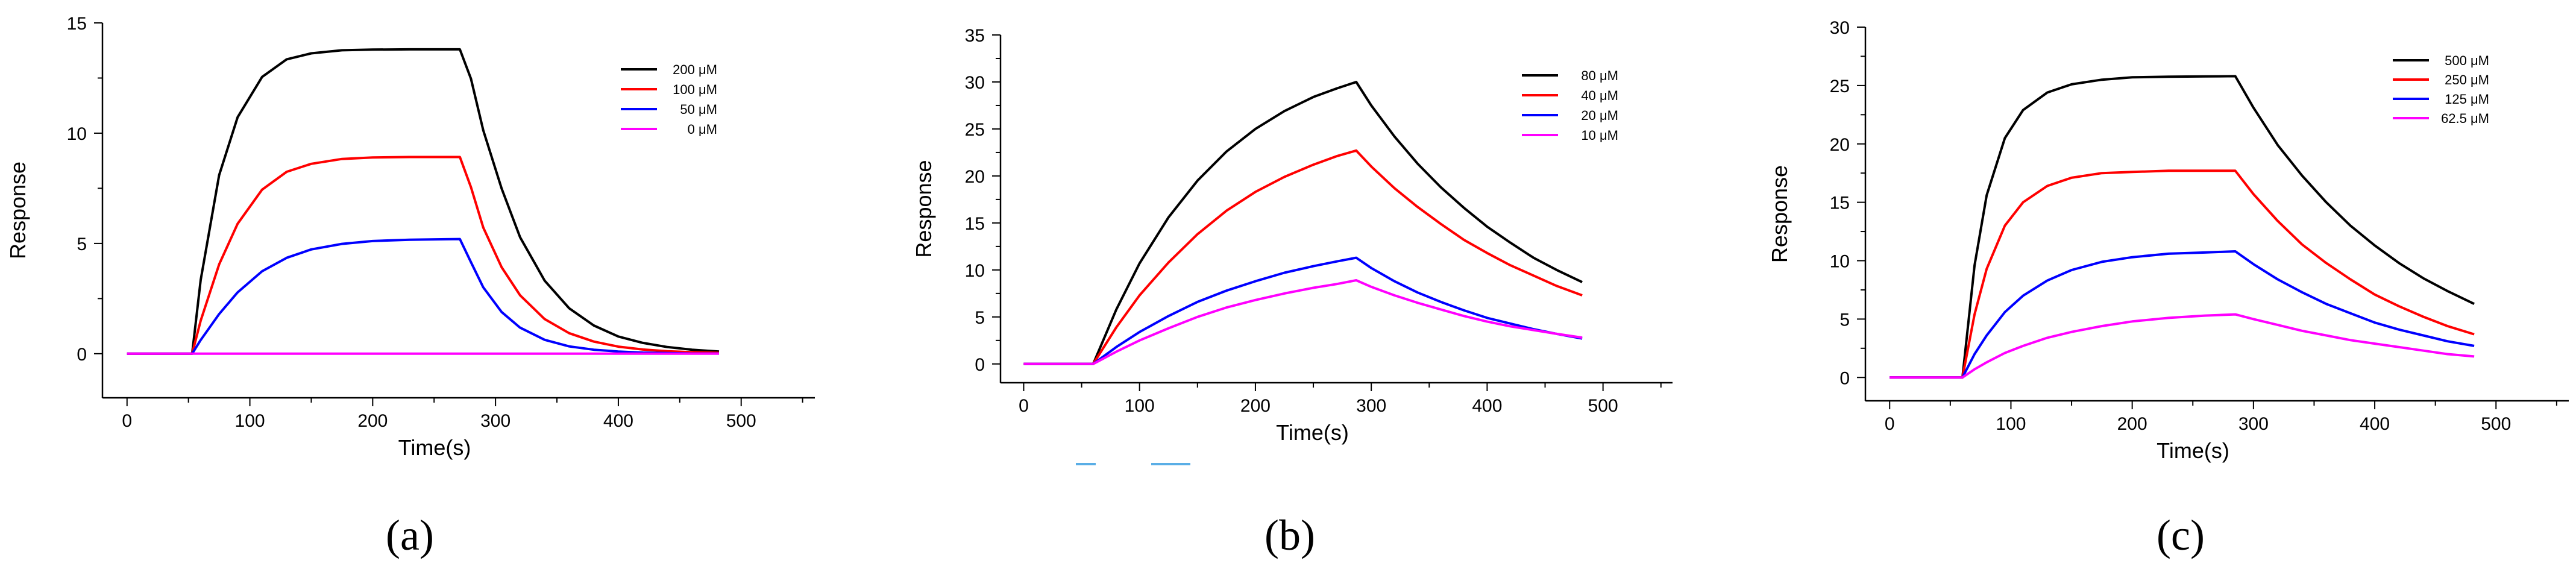 The image size is (2576, 572). Describe the element at coordinates (2181, 535) in the screenshot. I see `panel-label: (c)` at that location.